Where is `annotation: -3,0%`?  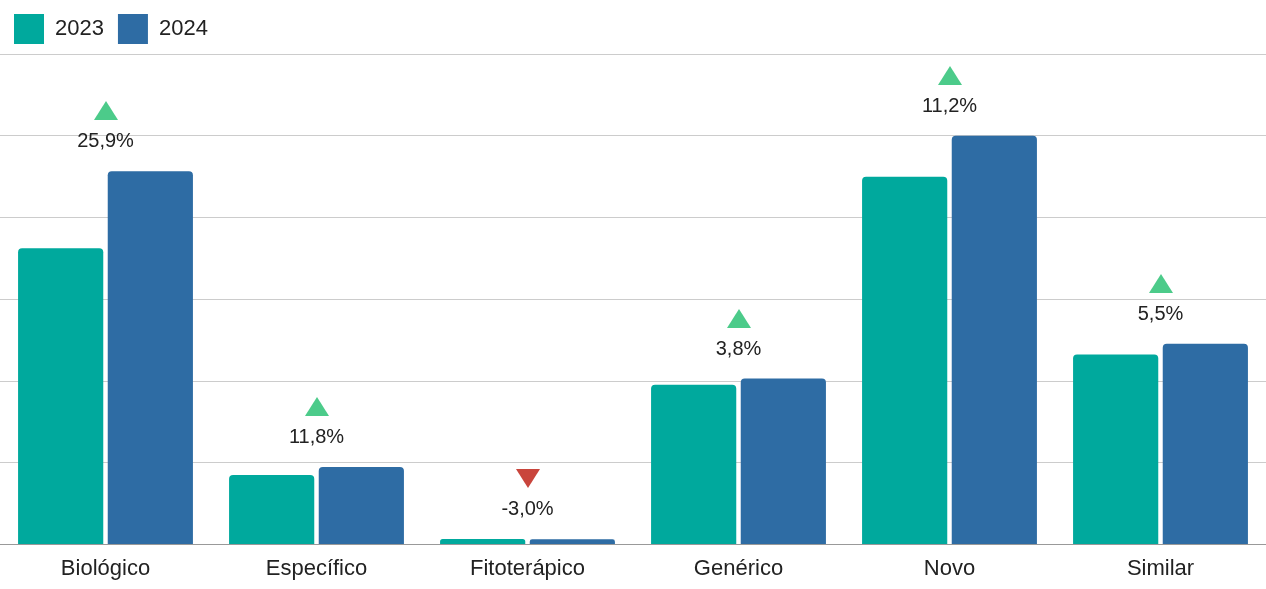
annotation: -3,0% is located at coordinates (527, 507).